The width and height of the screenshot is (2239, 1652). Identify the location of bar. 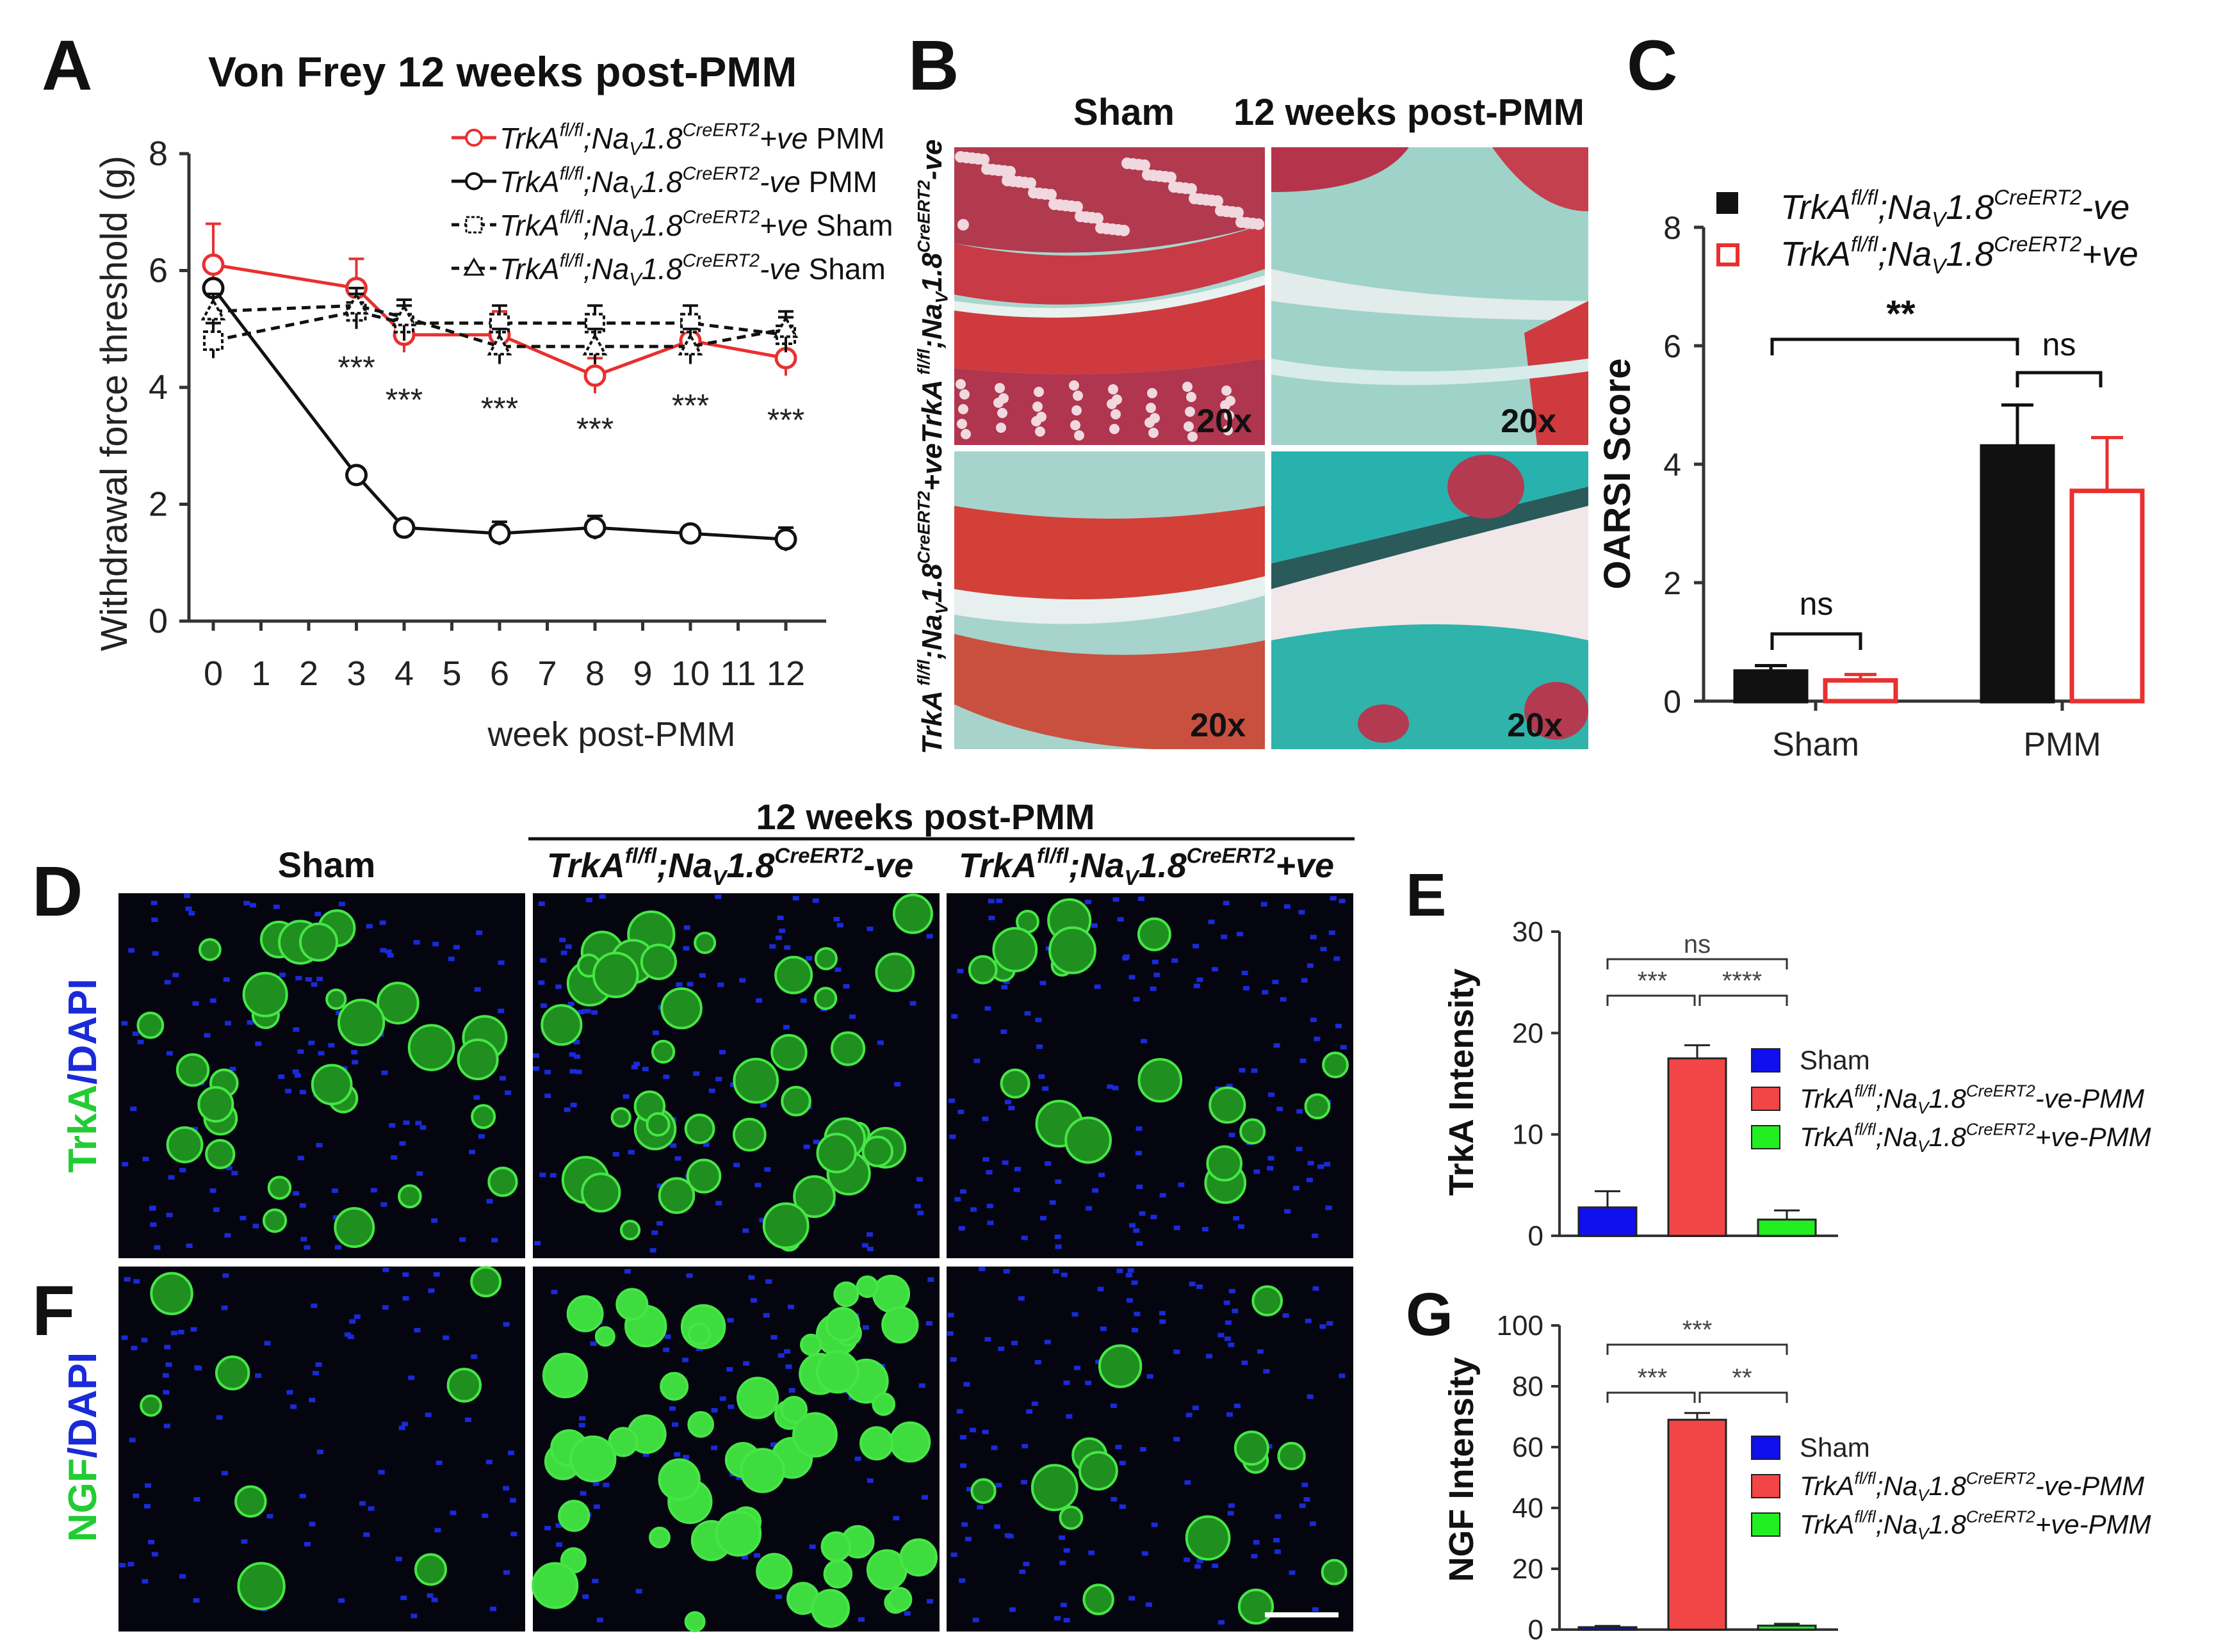
(1607, 1628).